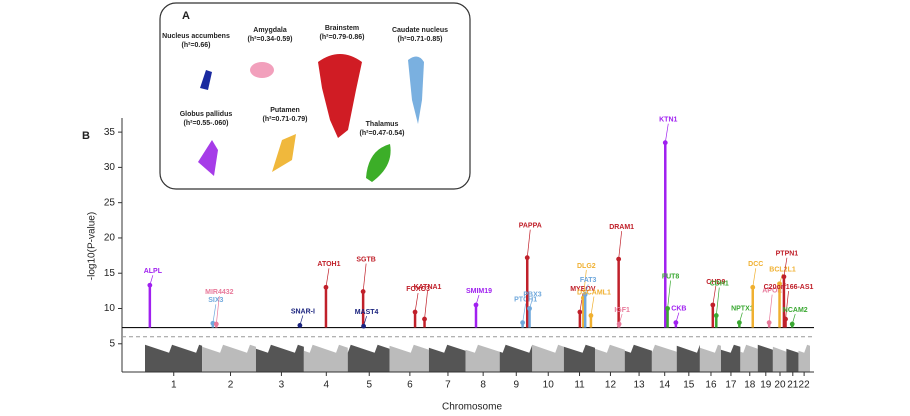  I want to click on x-tick-label: 8, so click(483, 385).